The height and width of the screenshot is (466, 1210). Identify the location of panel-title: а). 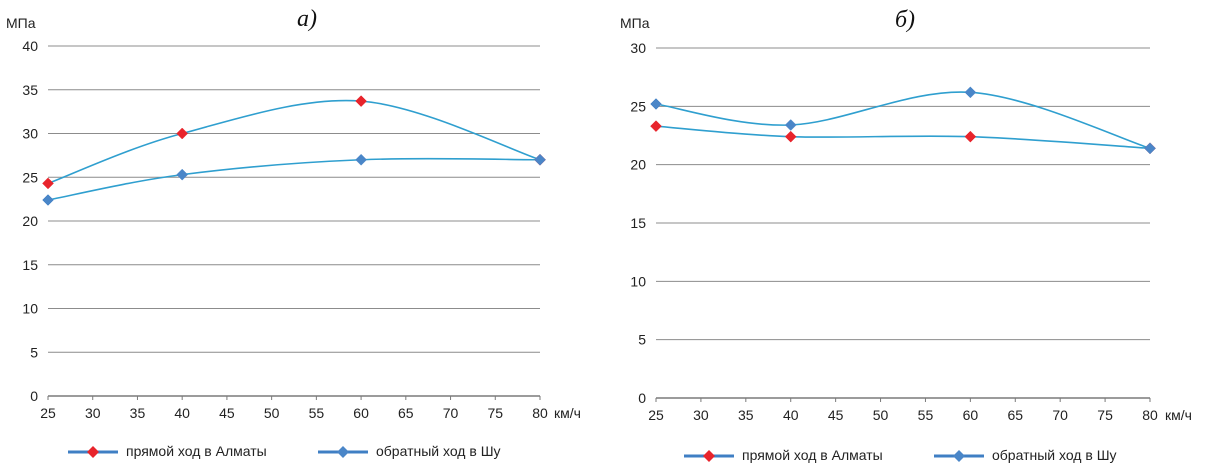
(307, 19).